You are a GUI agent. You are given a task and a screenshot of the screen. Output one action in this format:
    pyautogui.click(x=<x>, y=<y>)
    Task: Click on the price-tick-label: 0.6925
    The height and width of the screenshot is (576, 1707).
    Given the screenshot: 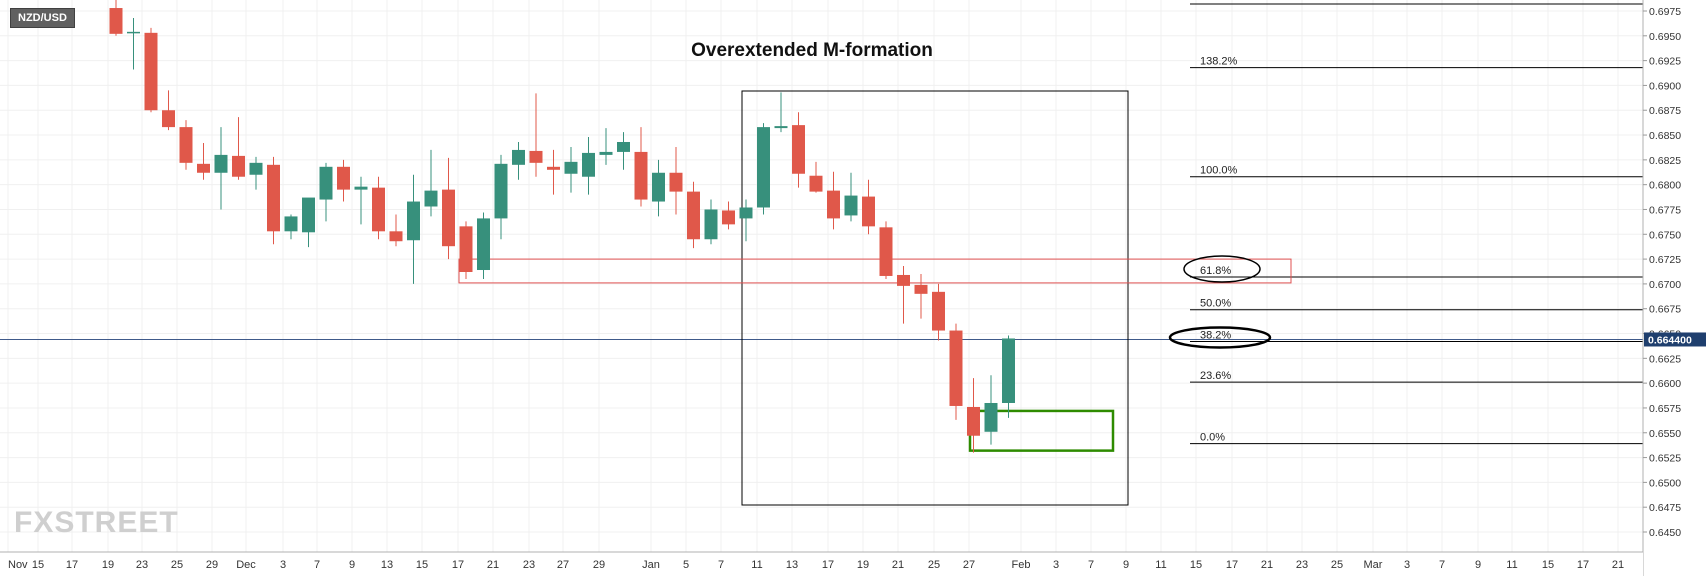 What is the action you would take?
    pyautogui.click(x=1665, y=62)
    